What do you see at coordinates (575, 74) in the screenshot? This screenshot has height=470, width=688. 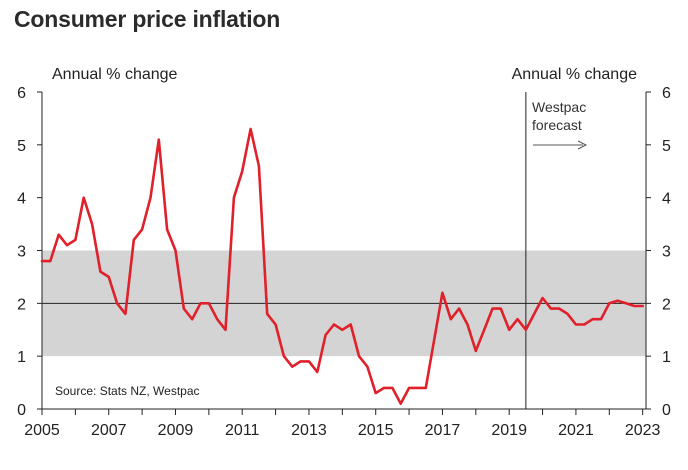 I see `y-axis-title-right: Annual % change` at bounding box center [575, 74].